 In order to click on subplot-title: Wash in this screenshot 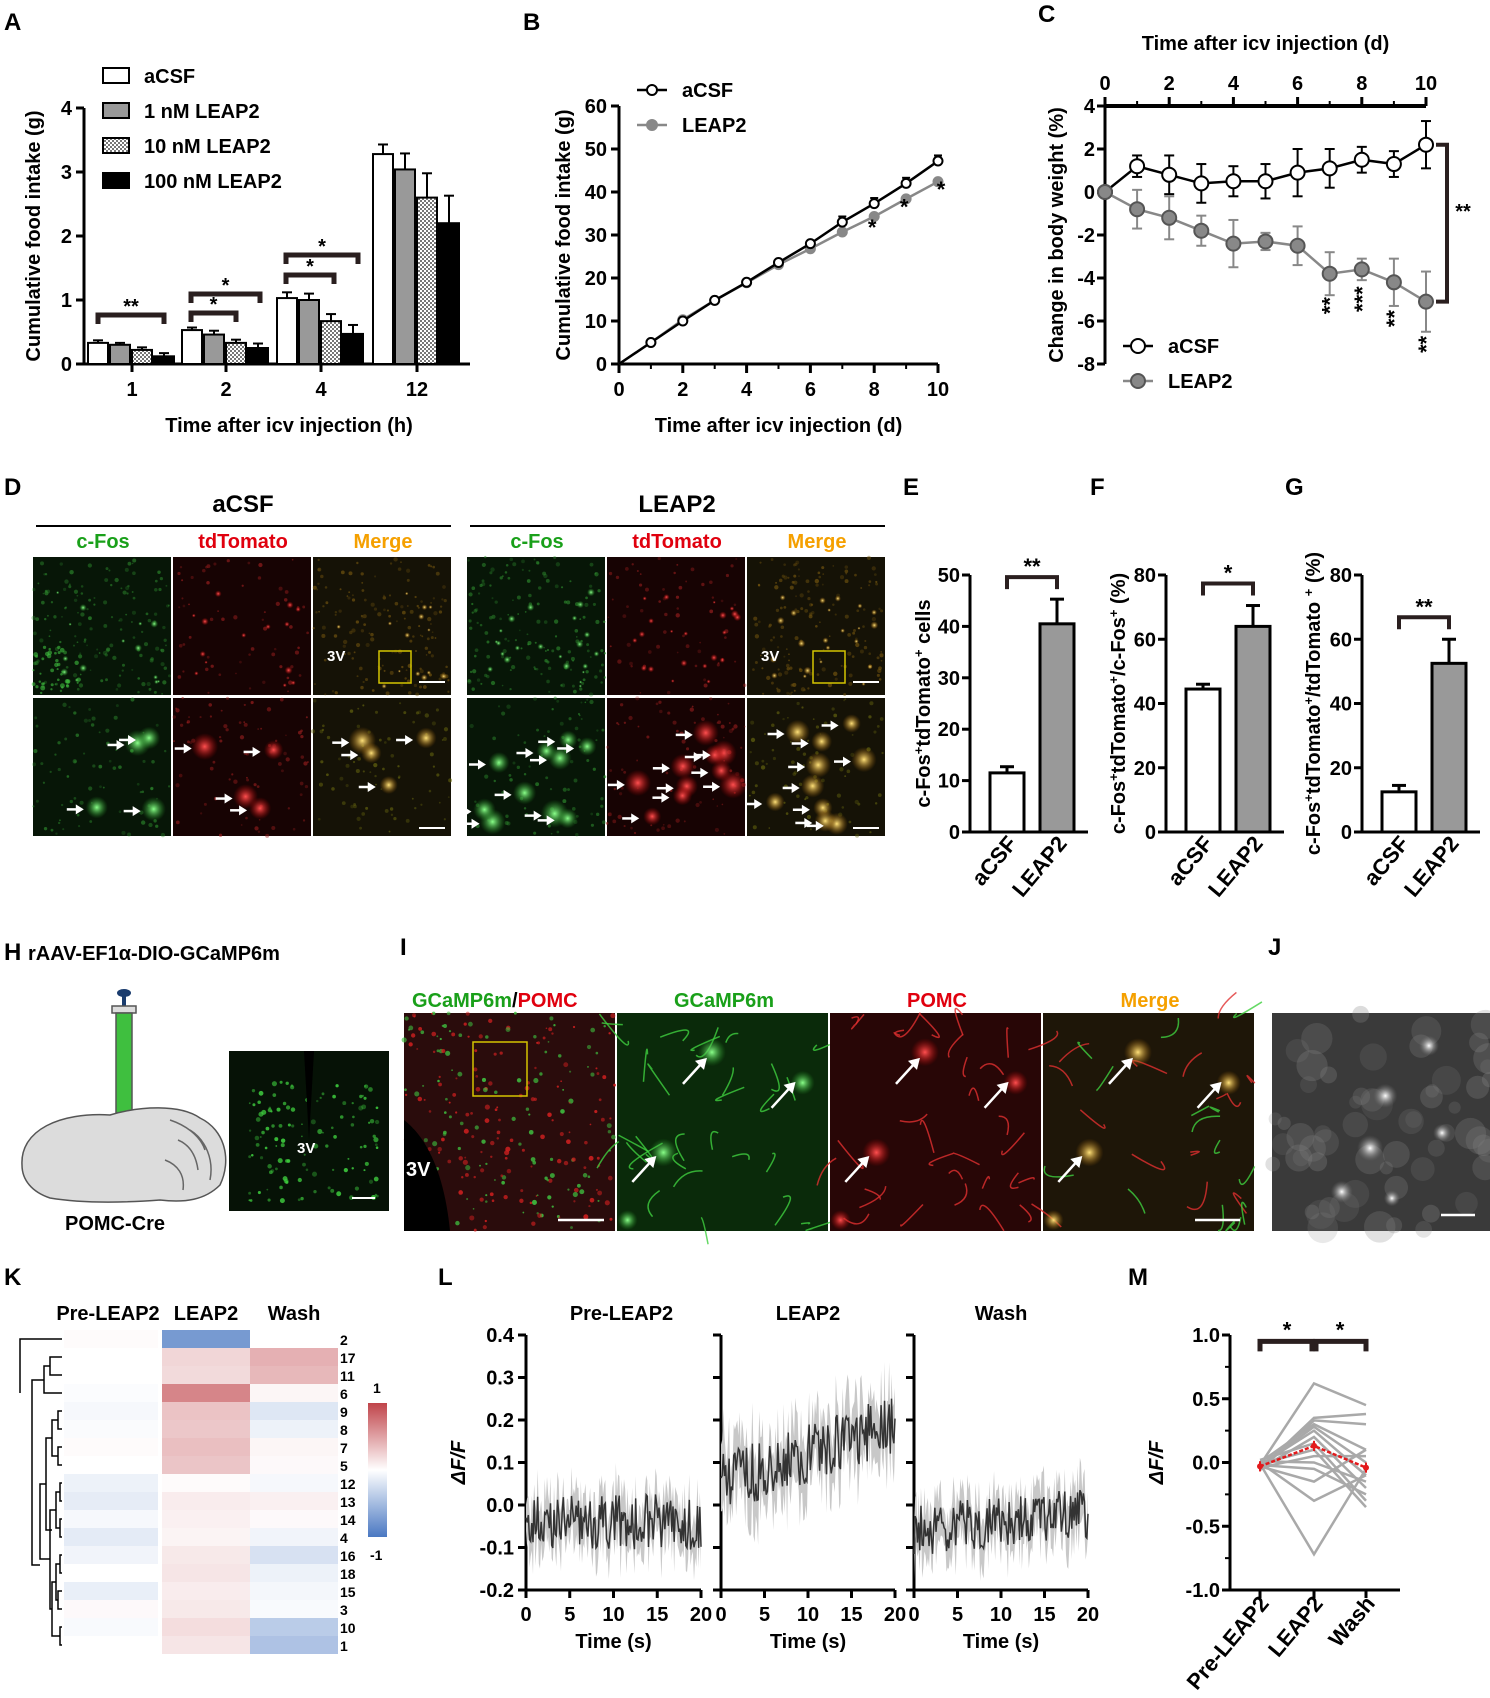, I will do `click(1001, 1314)`.